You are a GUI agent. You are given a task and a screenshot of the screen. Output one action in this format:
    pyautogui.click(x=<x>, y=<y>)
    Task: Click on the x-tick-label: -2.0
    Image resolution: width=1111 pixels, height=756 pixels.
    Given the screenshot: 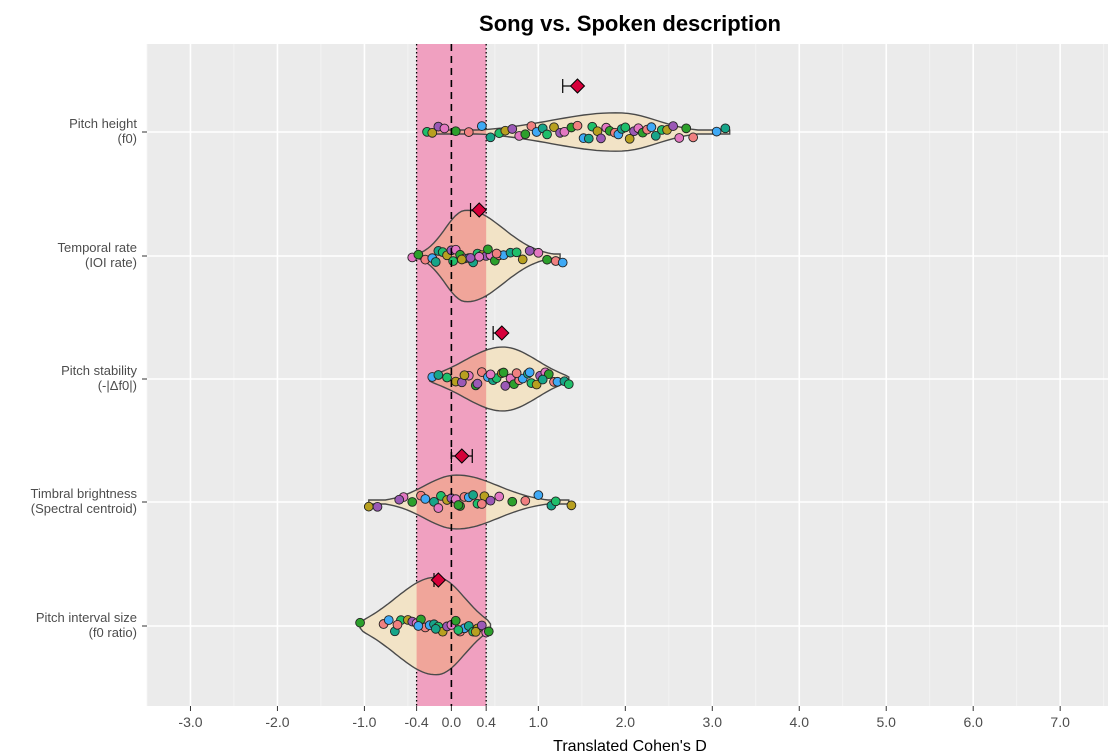 What is the action you would take?
    pyautogui.click(x=277, y=722)
    